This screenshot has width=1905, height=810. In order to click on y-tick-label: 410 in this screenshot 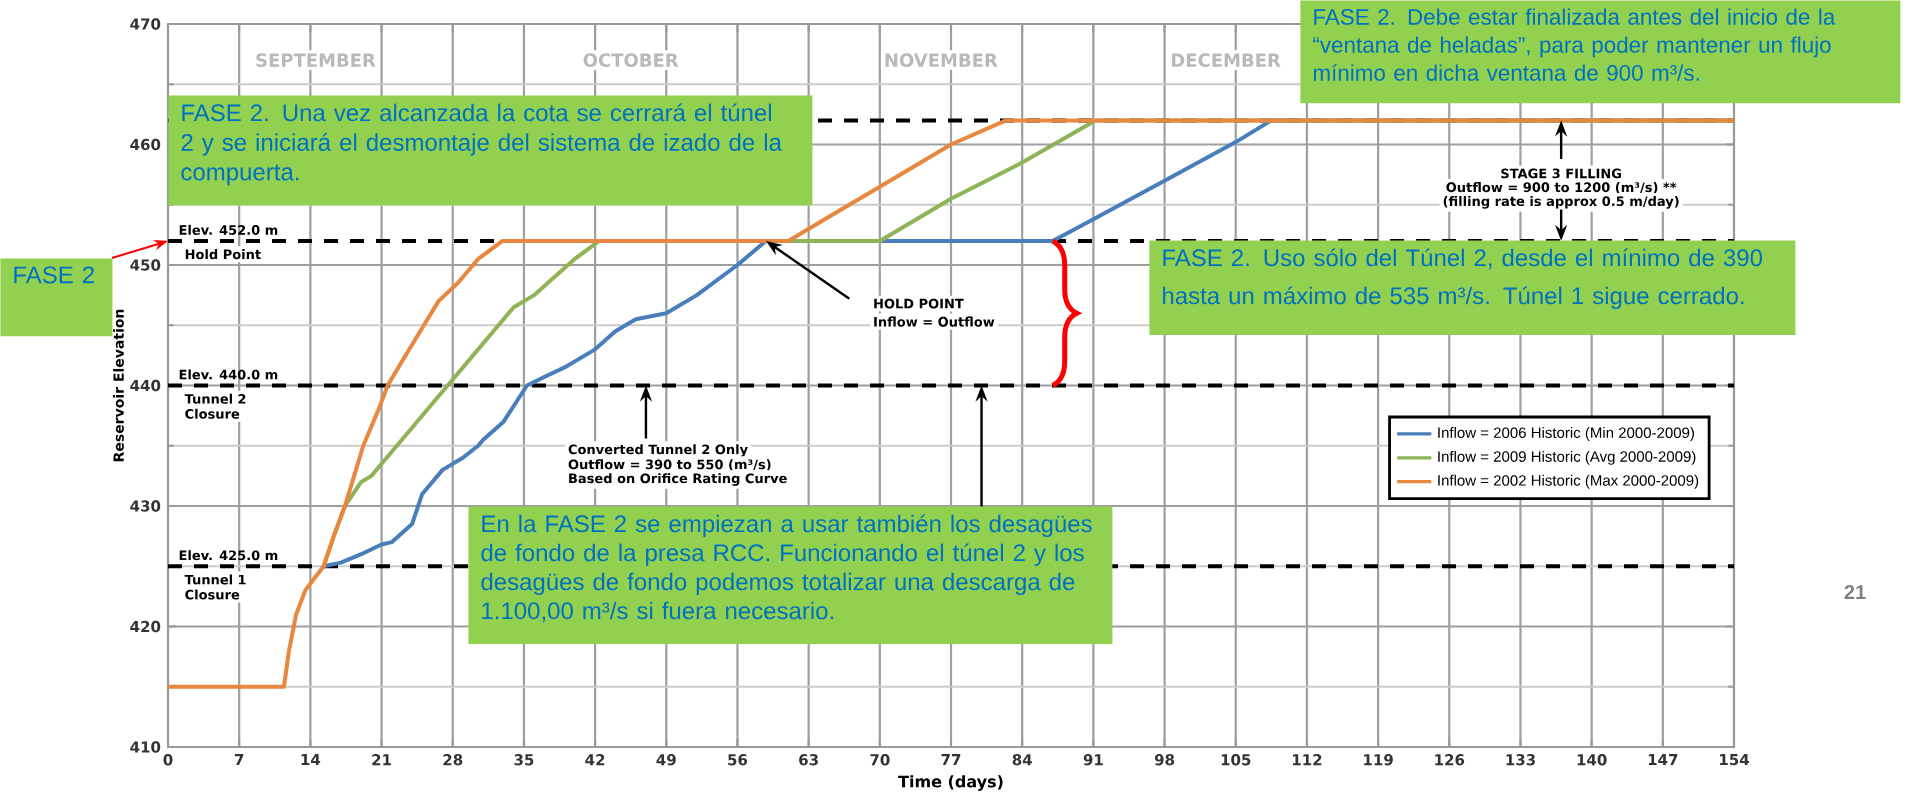, I will do `click(145, 747)`.